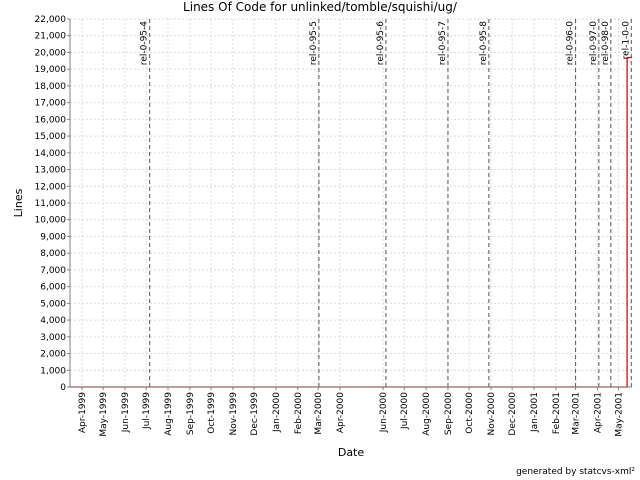  What do you see at coordinates (53, 321) in the screenshot?
I see `y-tick-label: 4,000` at bounding box center [53, 321].